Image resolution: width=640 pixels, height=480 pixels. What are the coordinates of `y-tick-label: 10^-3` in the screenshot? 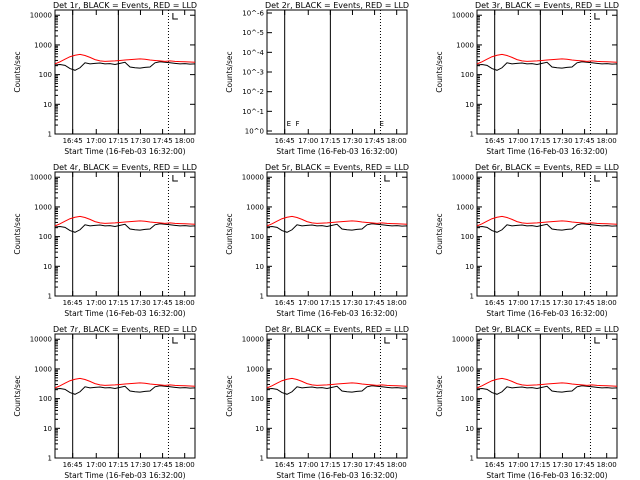 It's located at (253, 73).